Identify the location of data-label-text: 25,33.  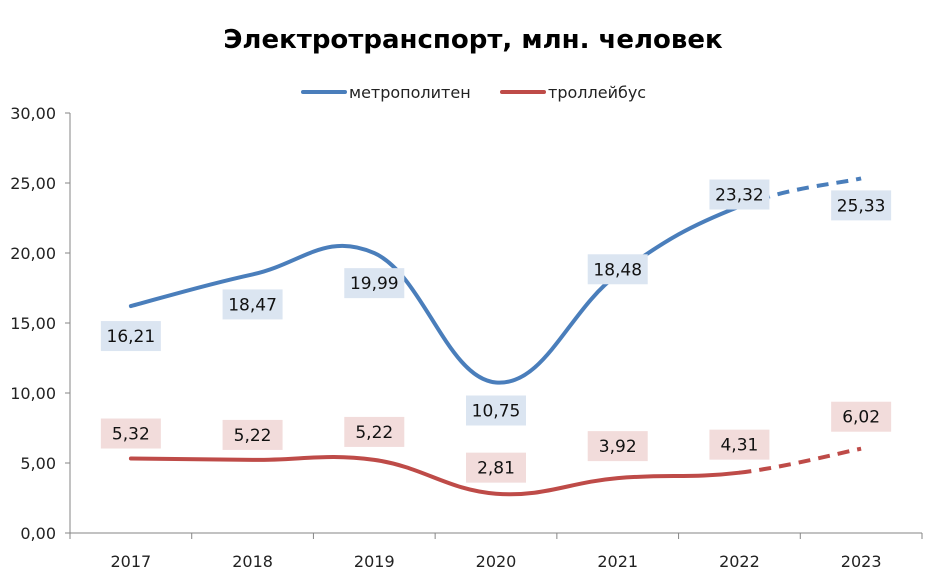
(861, 206).